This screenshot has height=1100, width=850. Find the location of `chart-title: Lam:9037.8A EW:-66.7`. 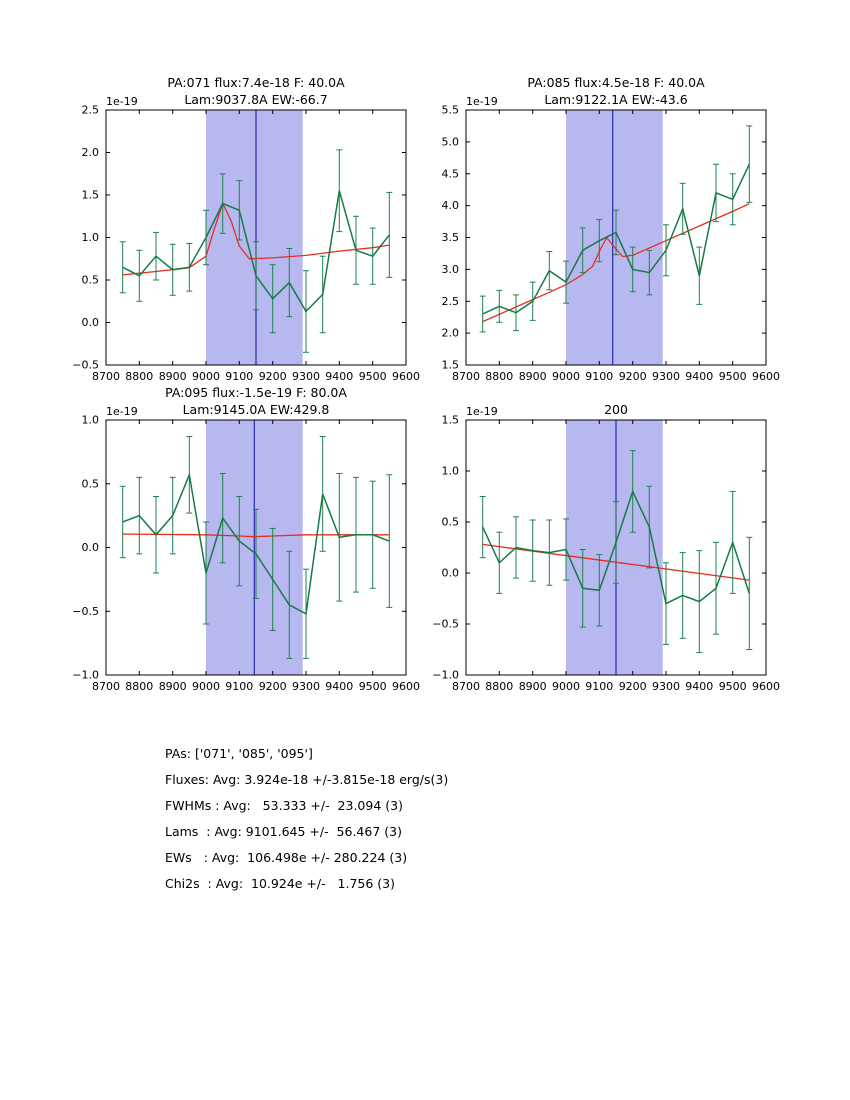

chart-title: Lam:9037.8A EW:-66.7 is located at coordinates (255, 99).